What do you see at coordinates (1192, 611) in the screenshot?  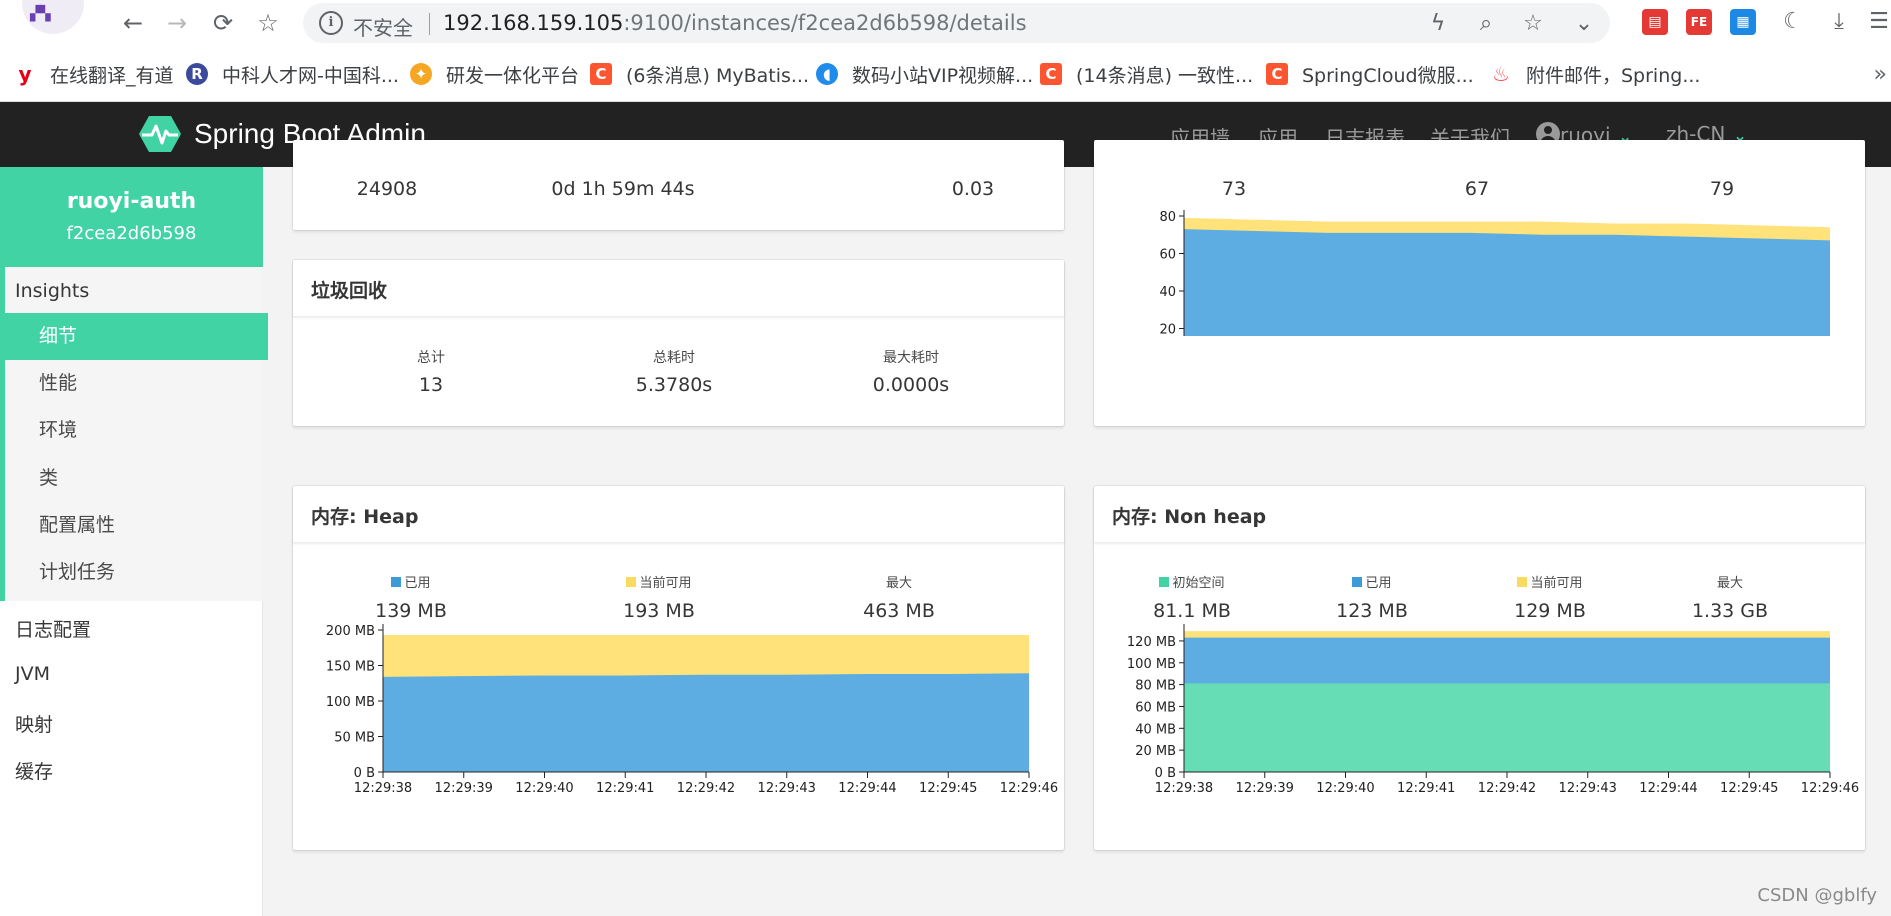 I see `nonheap-init-value: 81.1 MB` at bounding box center [1192, 611].